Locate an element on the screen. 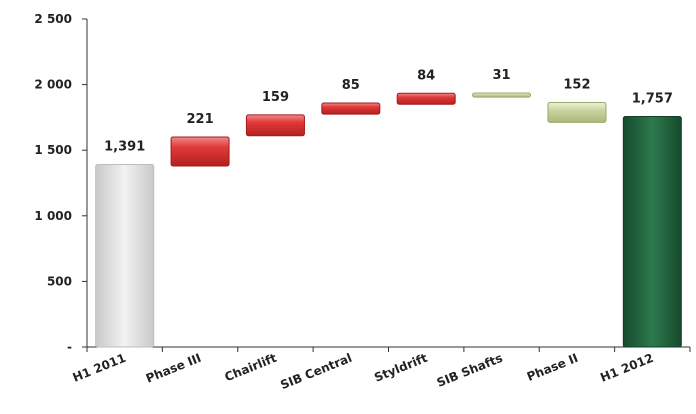  y-tick-label: 2 000 is located at coordinates (53, 85).